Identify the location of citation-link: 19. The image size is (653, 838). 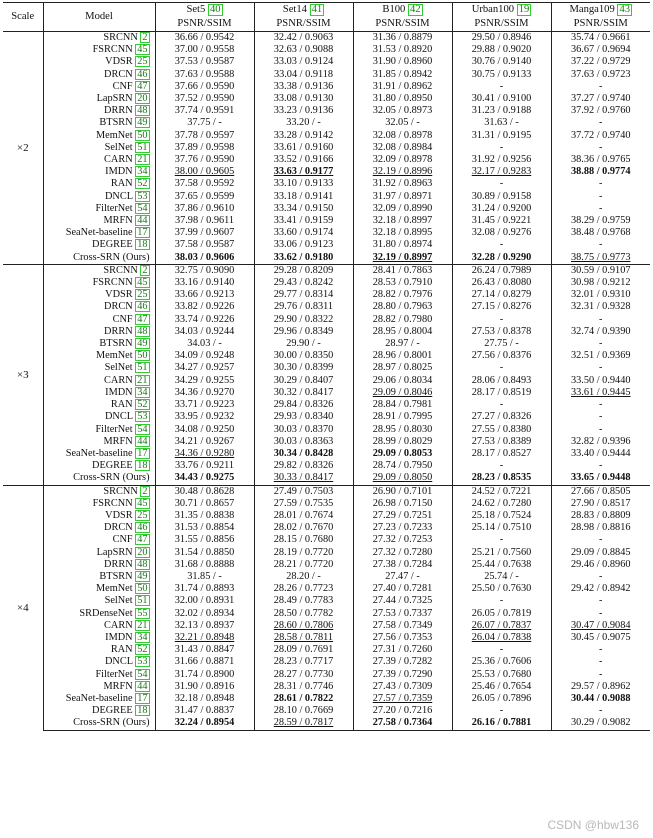
(524, 10).